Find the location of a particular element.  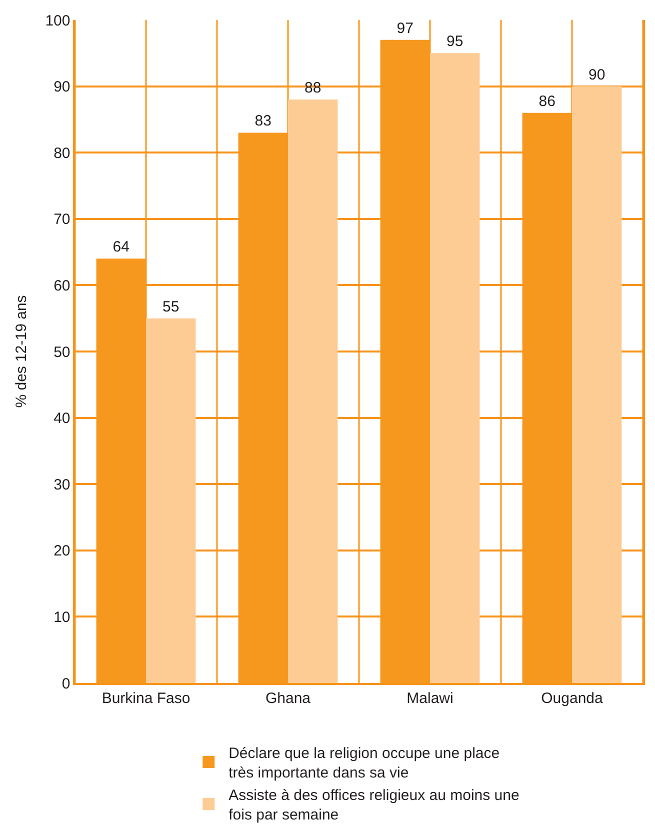

y-axis-title: % des 12-19 ans is located at coordinates (21, 351).